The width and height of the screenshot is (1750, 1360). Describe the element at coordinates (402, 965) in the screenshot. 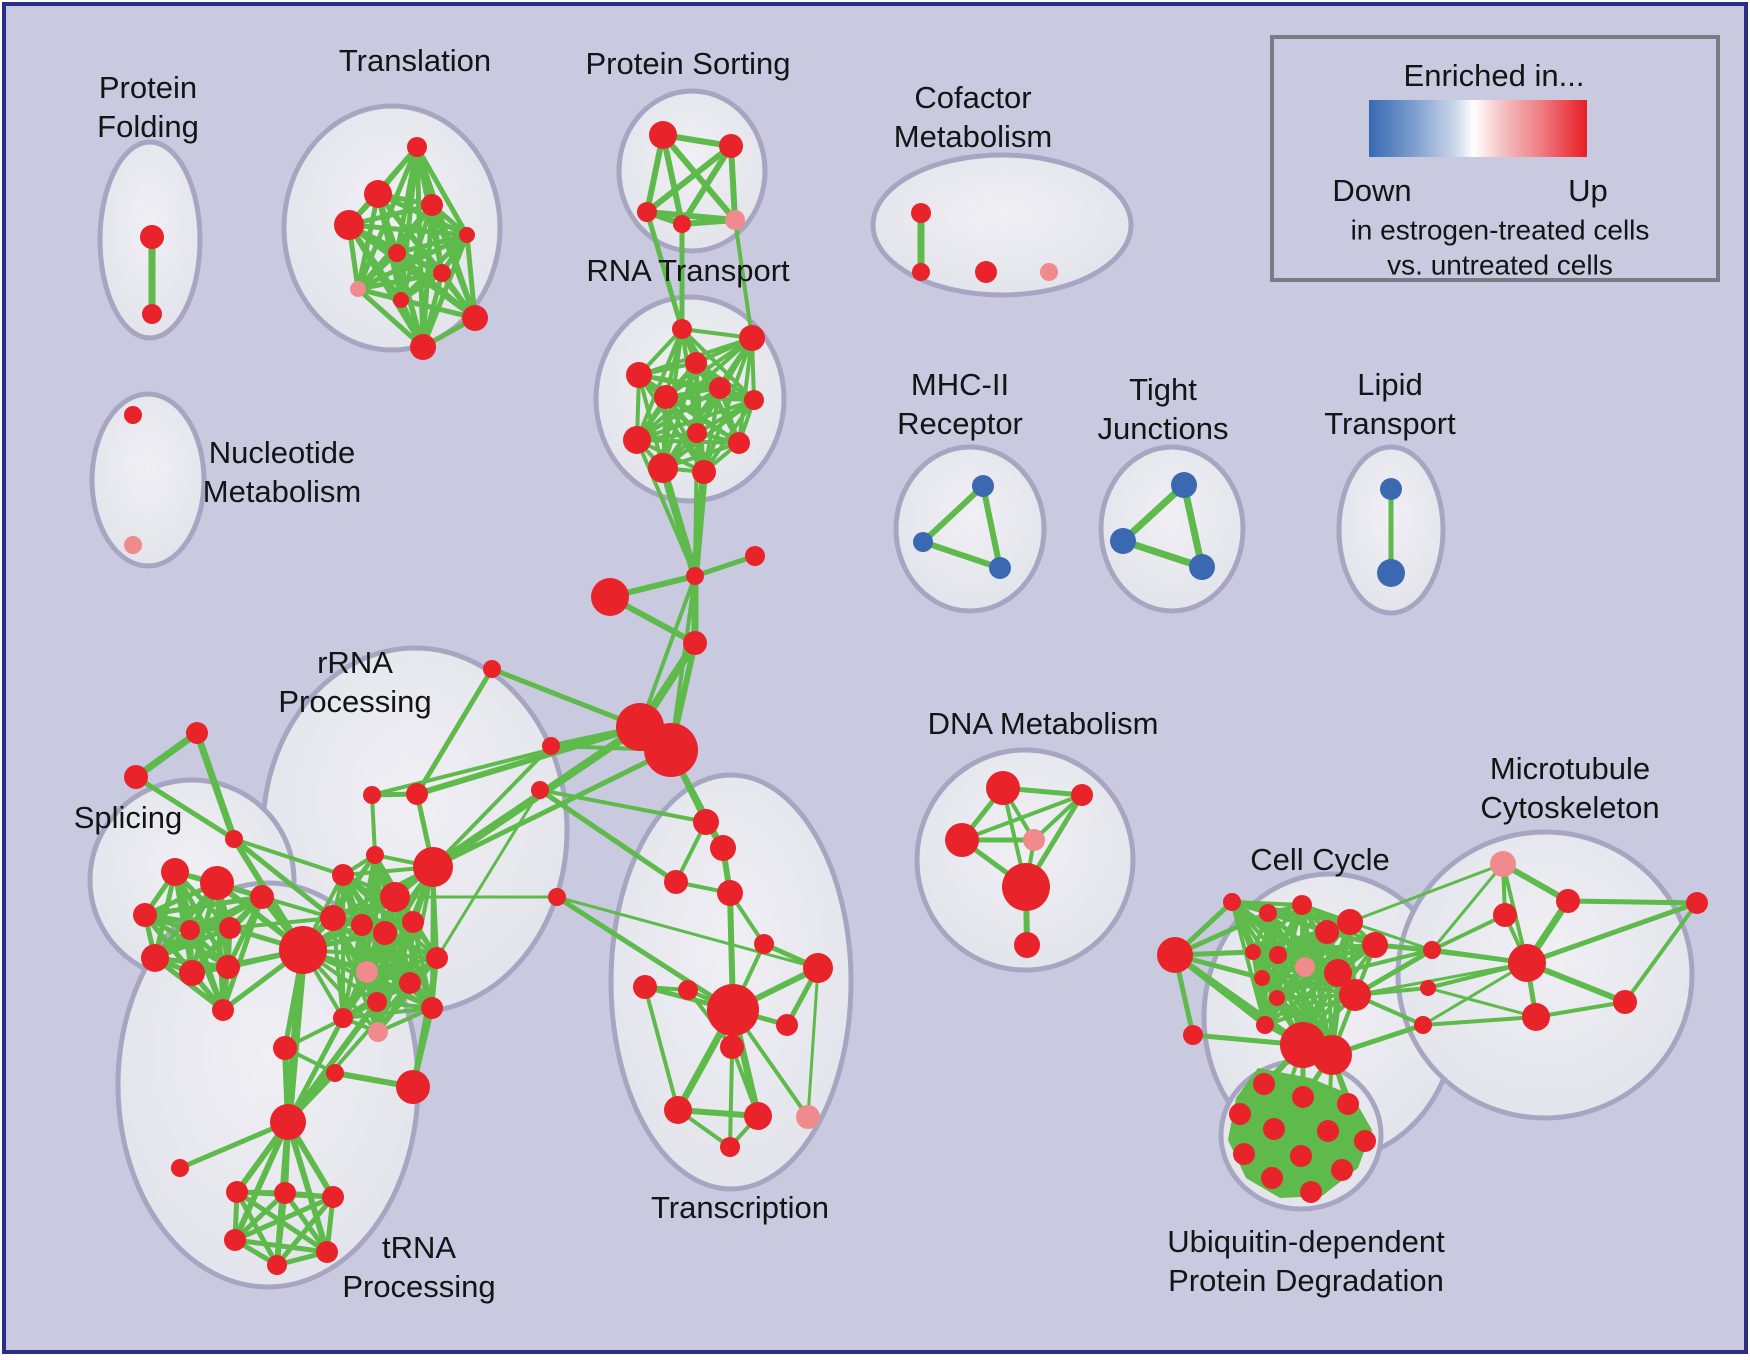

I see `edge-r13-r14` at that location.